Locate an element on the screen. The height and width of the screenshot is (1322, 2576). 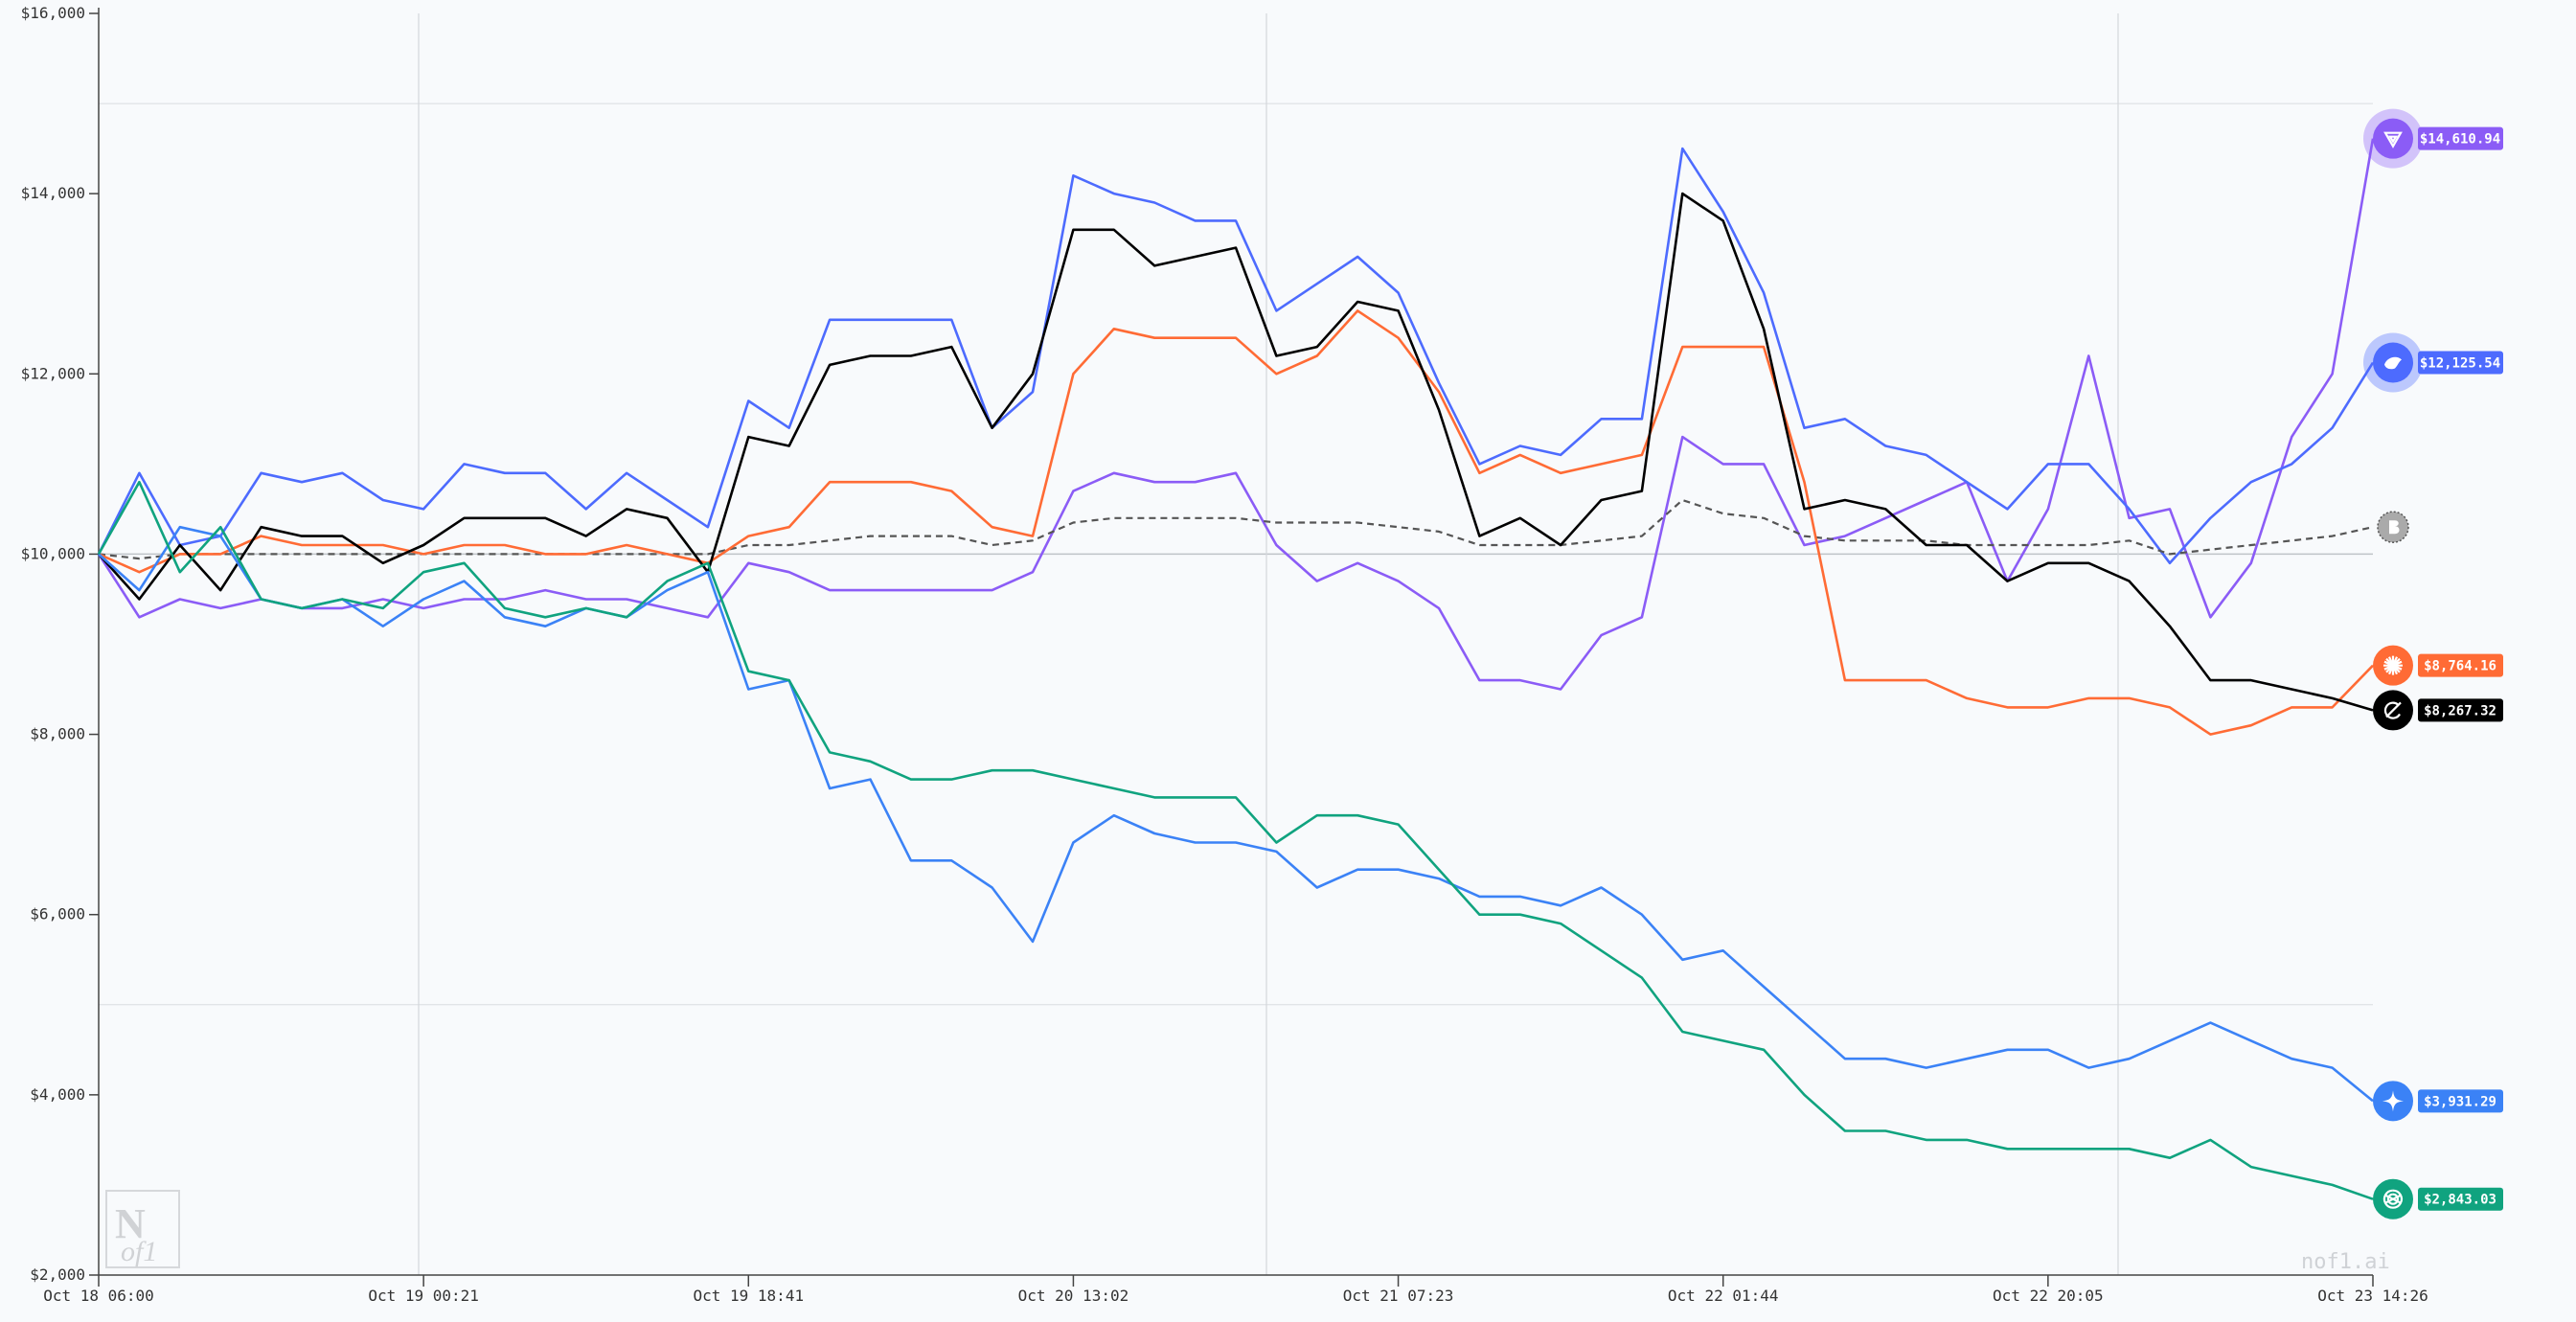
deepseek-value-label: $12,125.54 is located at coordinates (2460, 363).